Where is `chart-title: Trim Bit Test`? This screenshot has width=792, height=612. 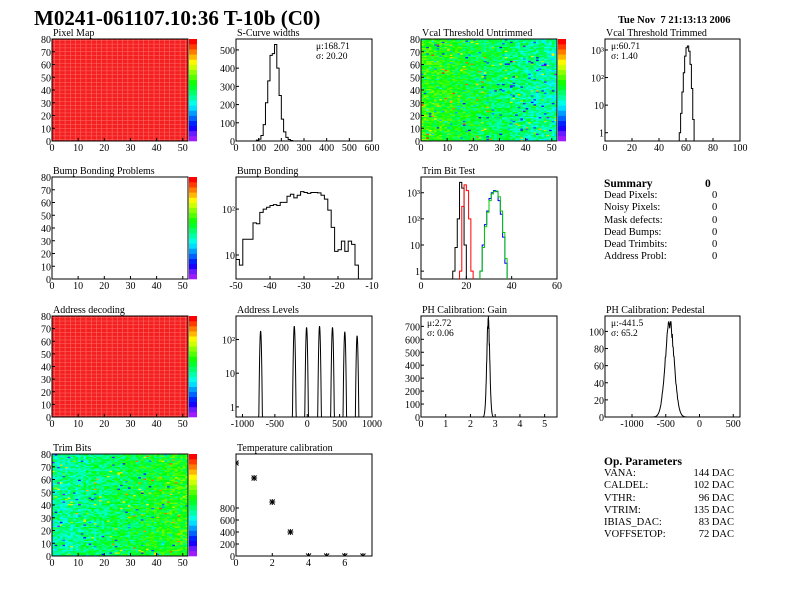
chart-title: Trim Bit Test is located at coordinates (448, 171).